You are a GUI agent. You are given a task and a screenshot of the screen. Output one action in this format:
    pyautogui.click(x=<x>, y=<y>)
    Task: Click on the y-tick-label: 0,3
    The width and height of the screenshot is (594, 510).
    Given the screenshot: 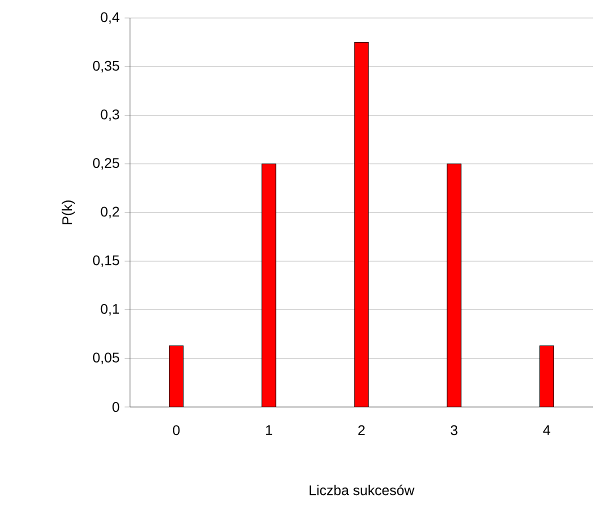 What is the action you would take?
    pyautogui.click(x=110, y=115)
    